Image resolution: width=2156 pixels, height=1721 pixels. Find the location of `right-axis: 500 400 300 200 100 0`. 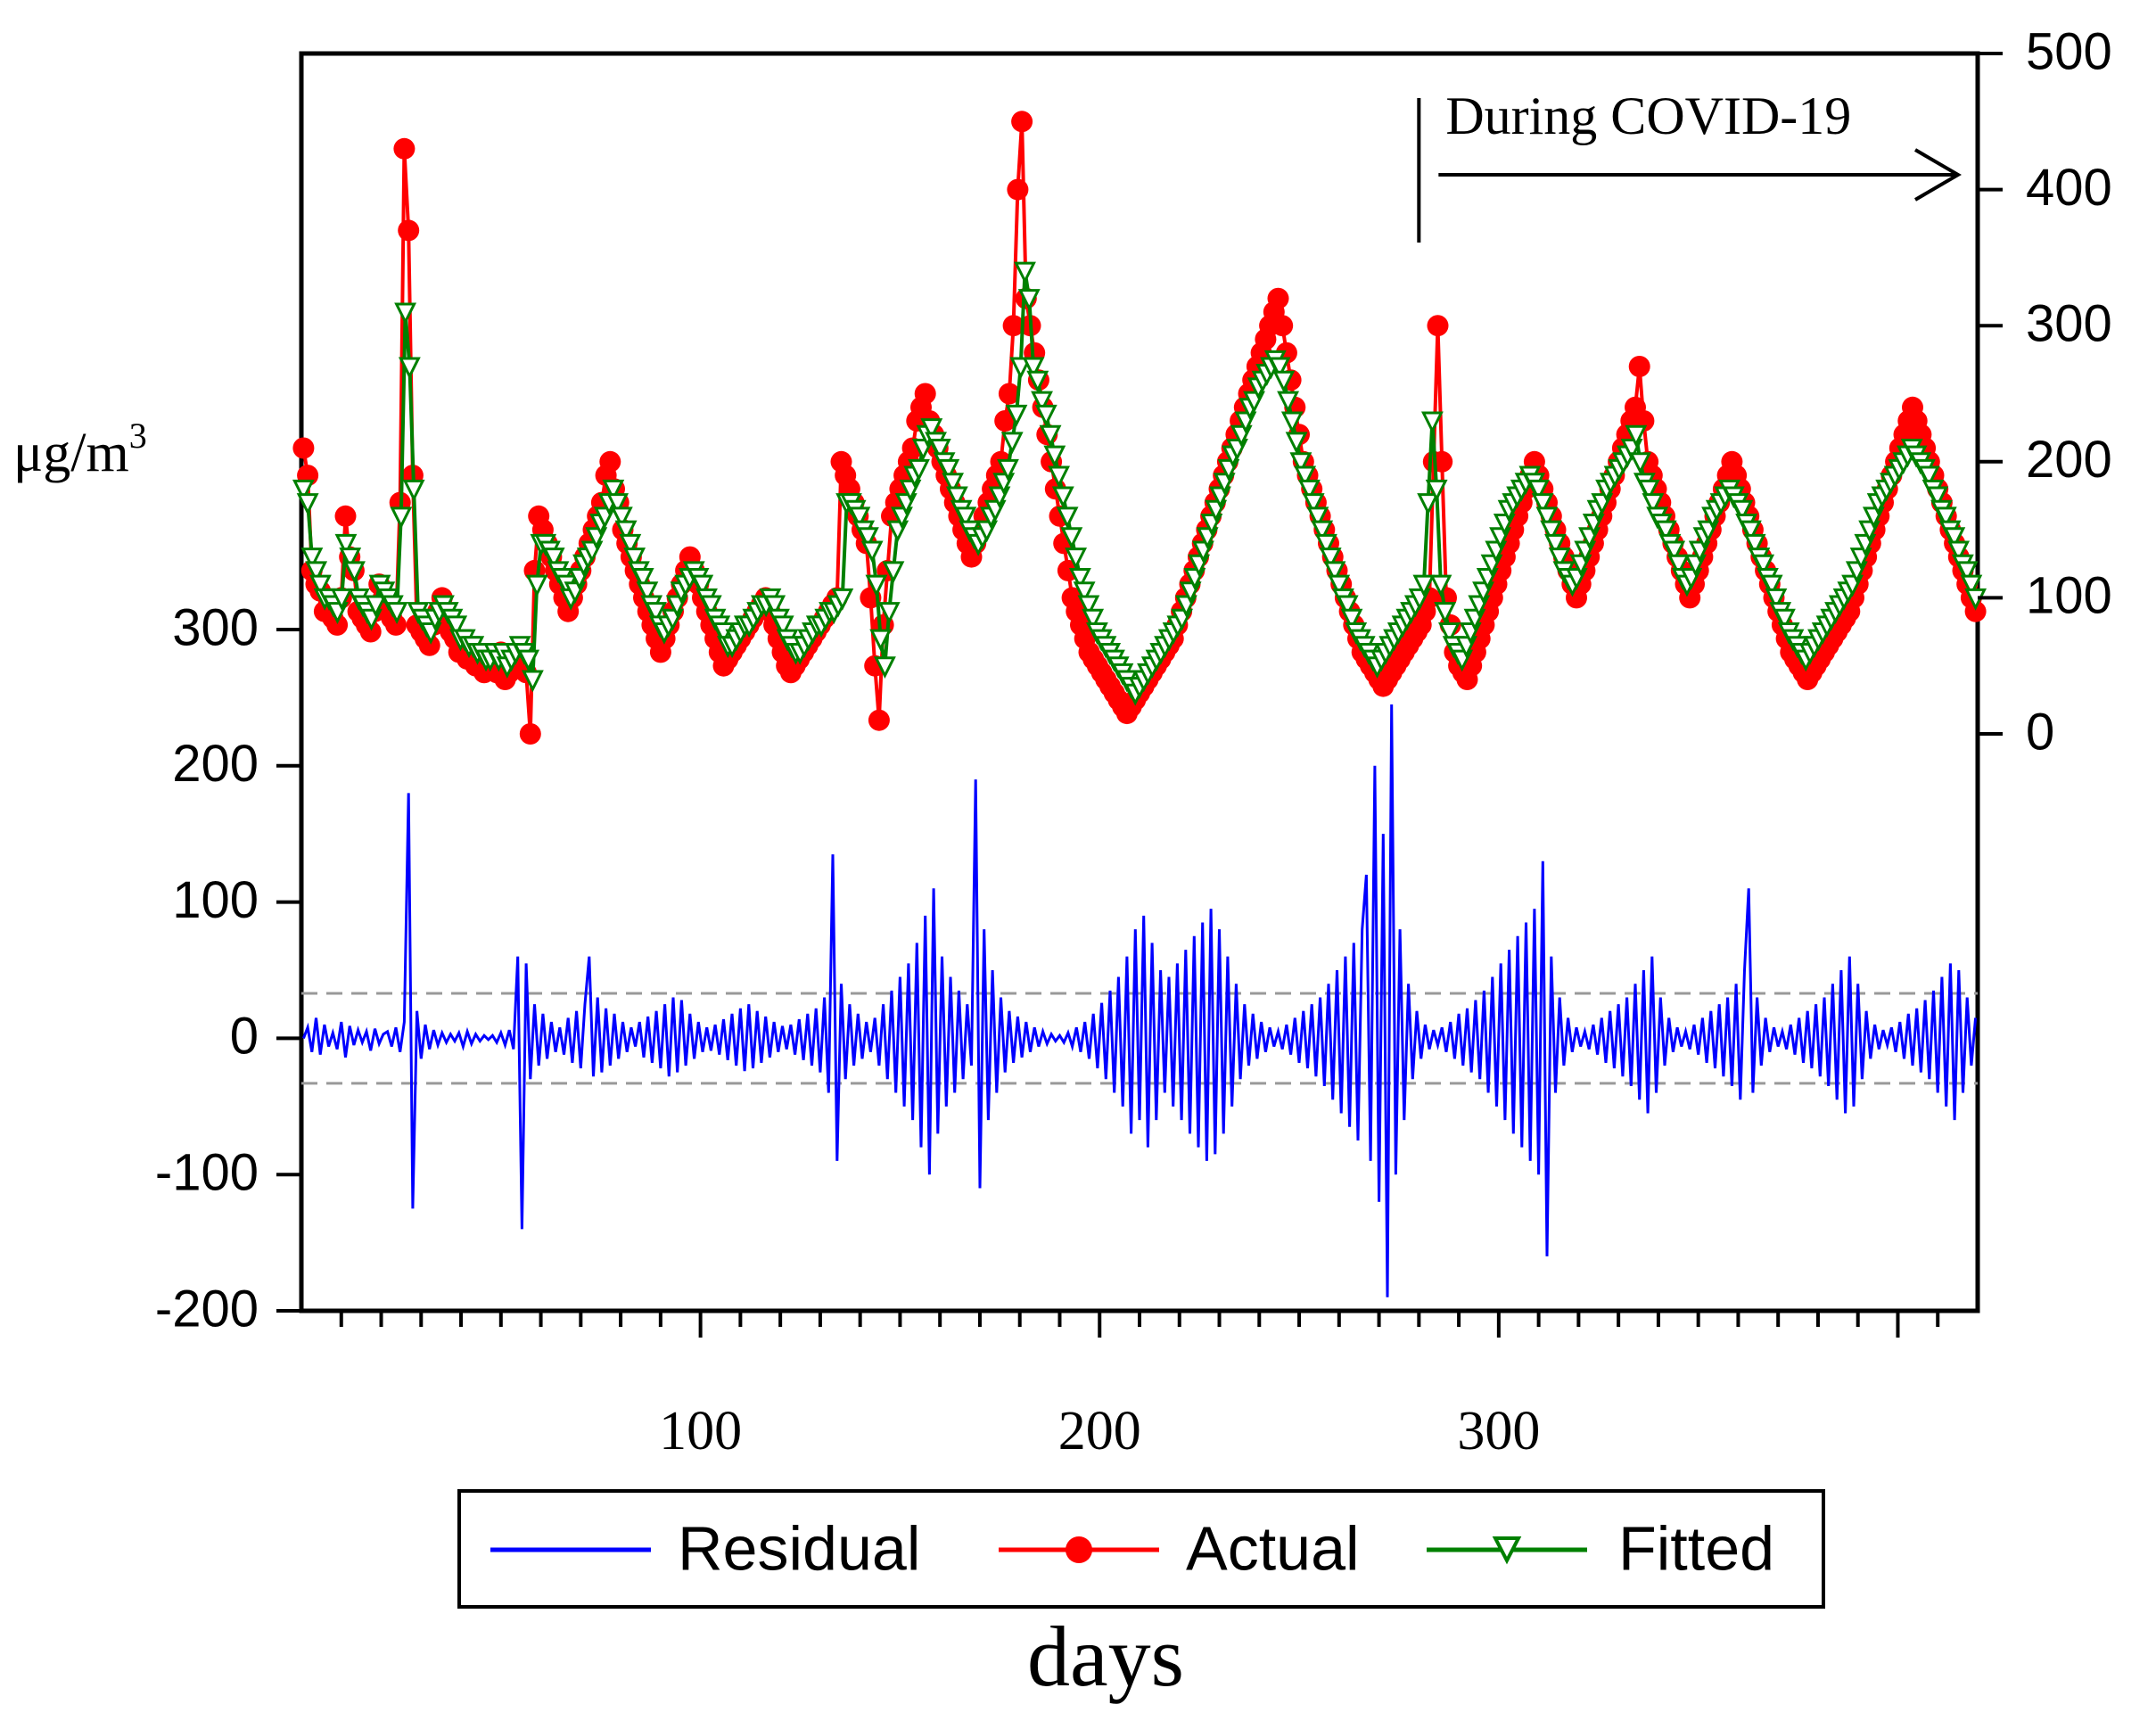

right-axis: 500 400 300 200 100 0 is located at coordinates (2045, 391).